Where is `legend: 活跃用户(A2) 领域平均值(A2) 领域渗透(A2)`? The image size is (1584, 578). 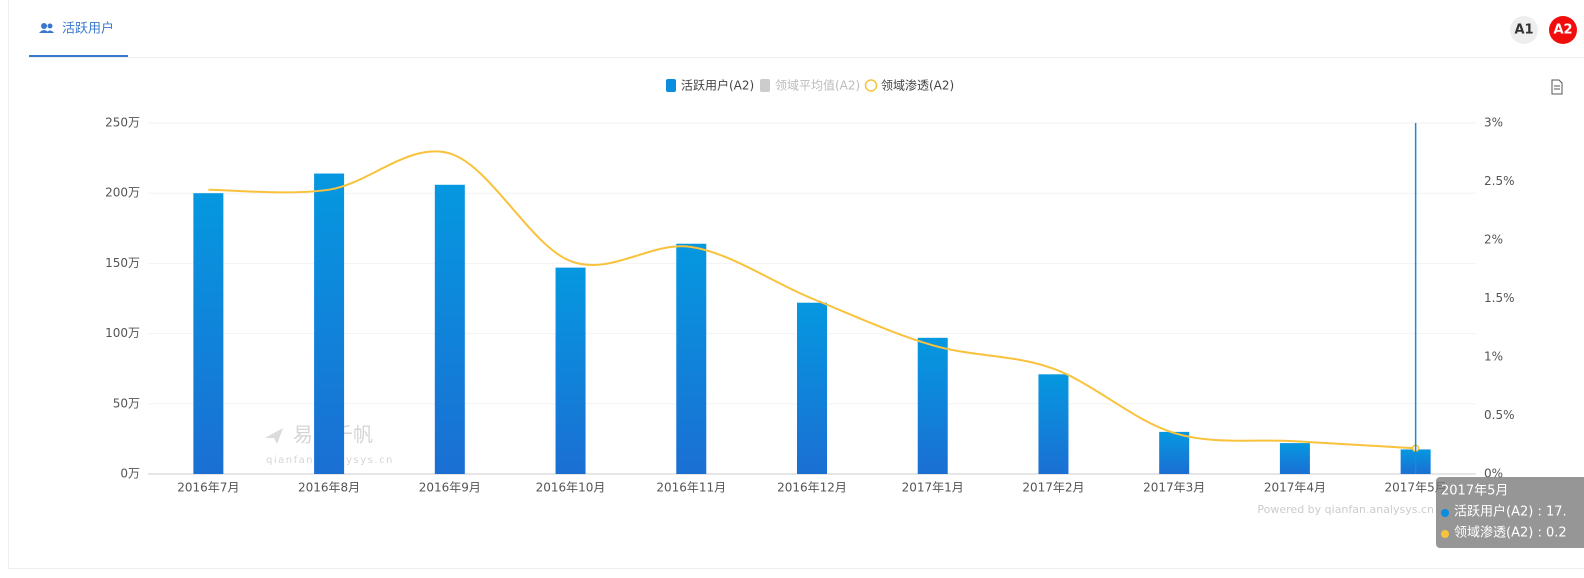 legend: 活跃用户(A2) 领域平均值(A2) 领域渗透(A2) is located at coordinates (810, 85).